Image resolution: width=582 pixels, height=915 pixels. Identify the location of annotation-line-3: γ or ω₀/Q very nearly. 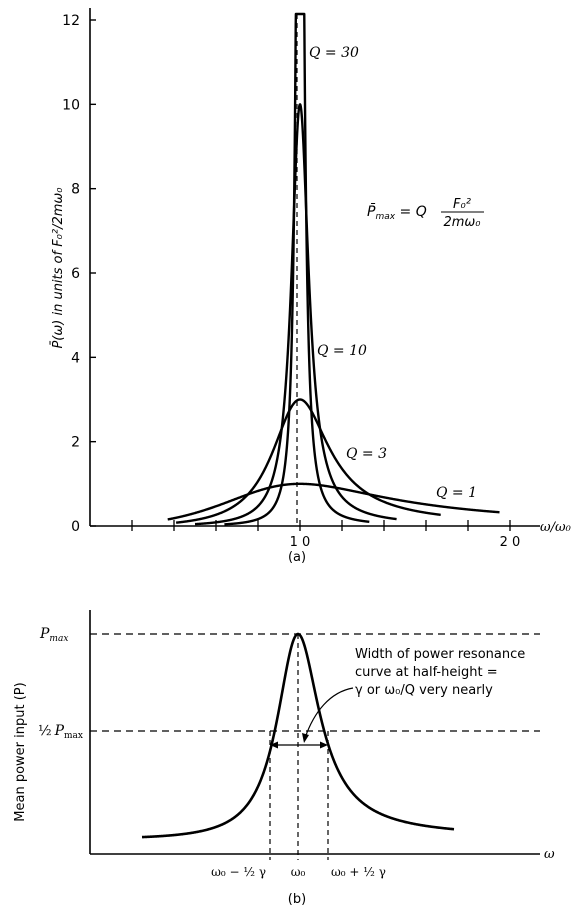
(424, 690).